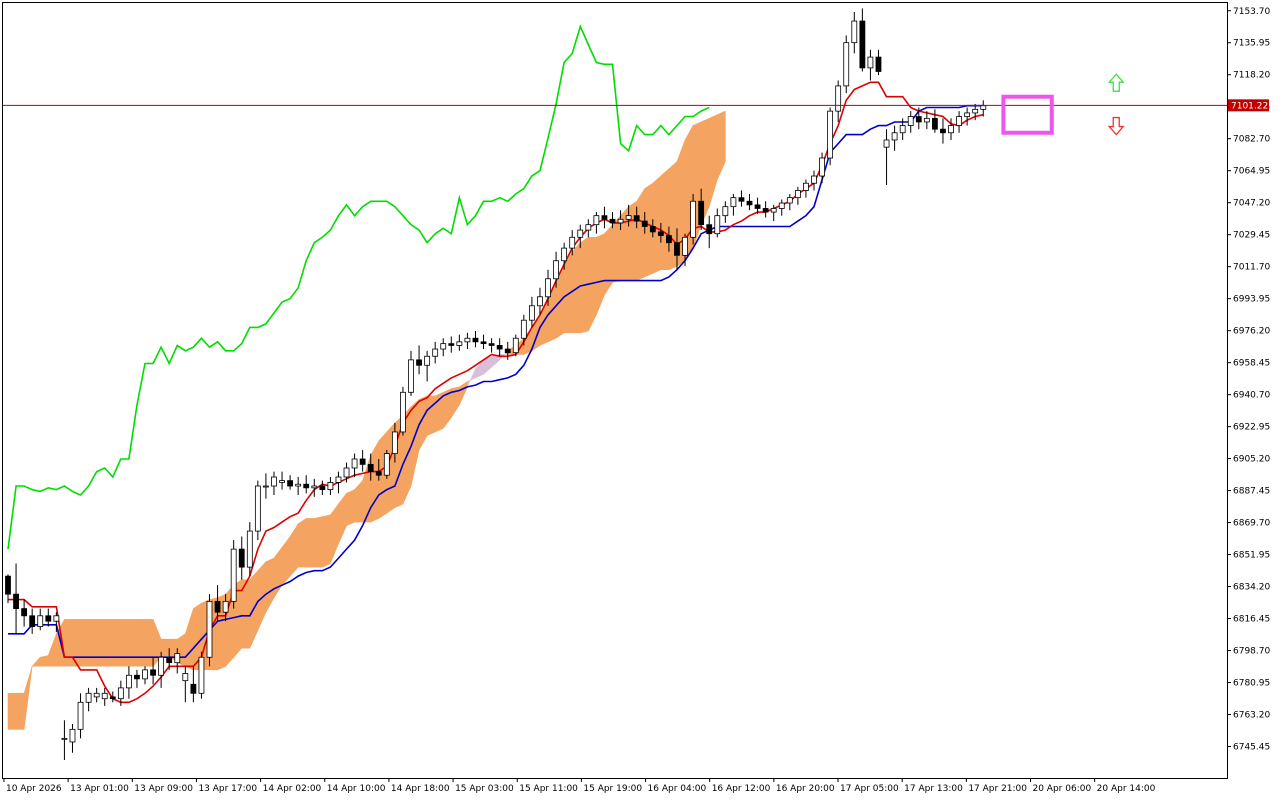 This screenshot has height=800, width=1280. What do you see at coordinates (227, 789) in the screenshot?
I see `time-tick-label: 13 Apr 17:00` at bounding box center [227, 789].